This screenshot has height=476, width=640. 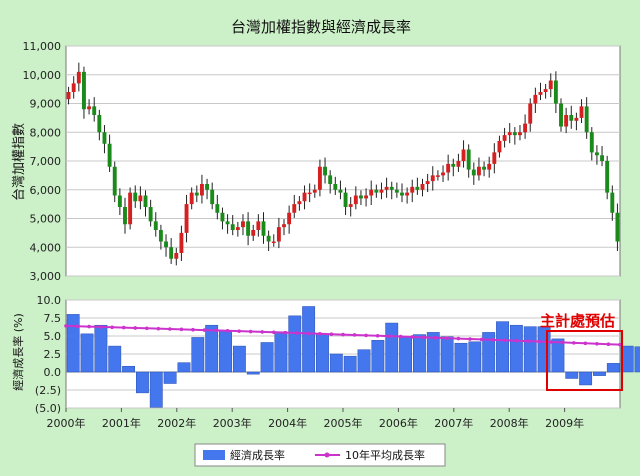 I want to click on year-tick-label: 2007年, so click(x=453, y=423).